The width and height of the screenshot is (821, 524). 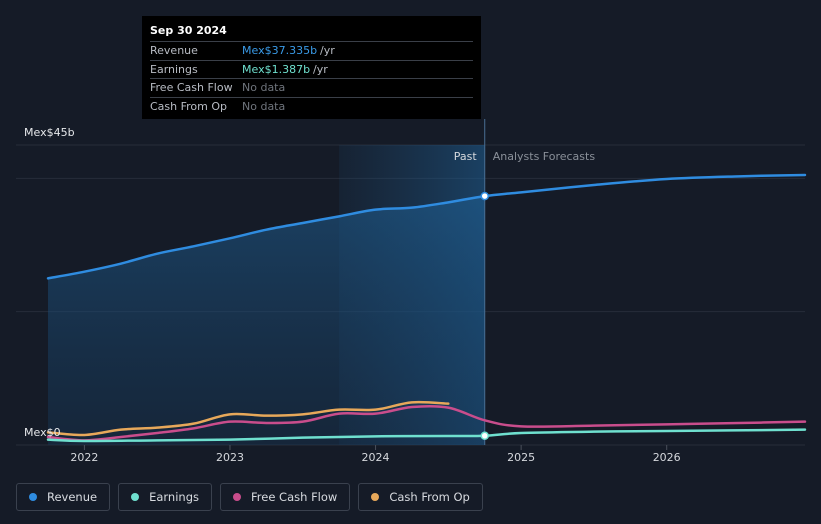 What do you see at coordinates (188, 30) in the screenshot?
I see `tooltip-date: Sep 30 2024` at bounding box center [188, 30].